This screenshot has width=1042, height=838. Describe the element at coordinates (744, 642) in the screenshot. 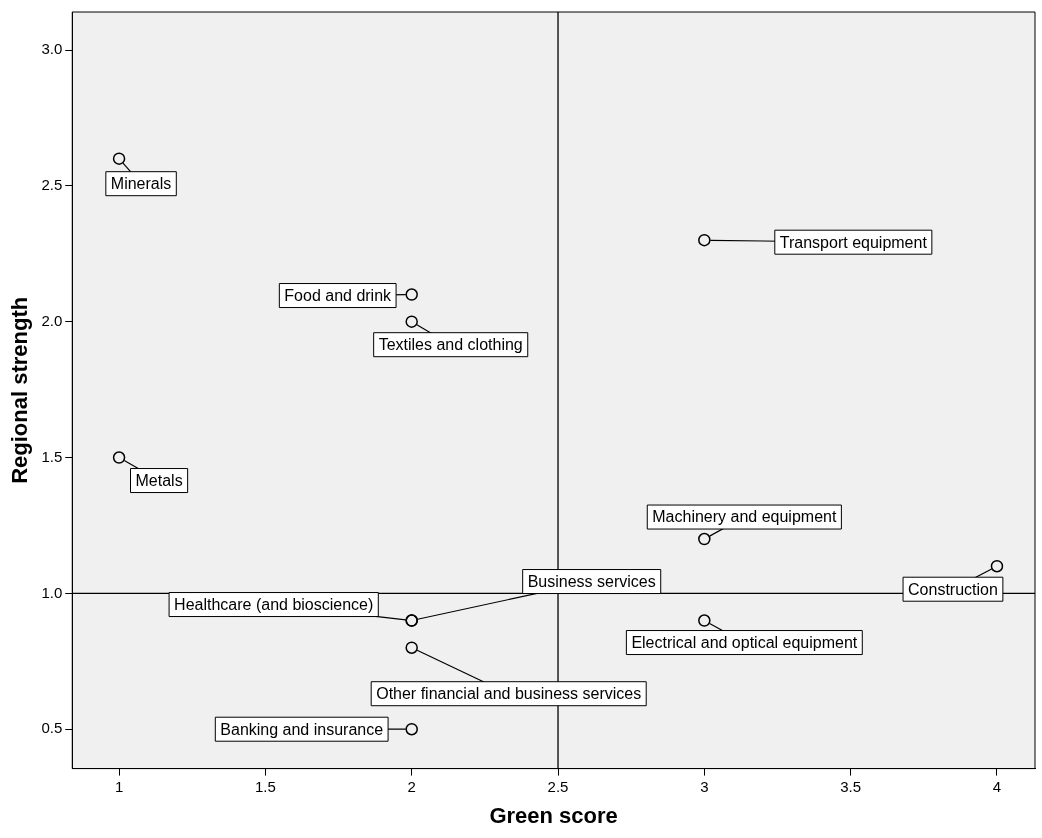

I see `annotation: Electrical and optical equipment` at that location.